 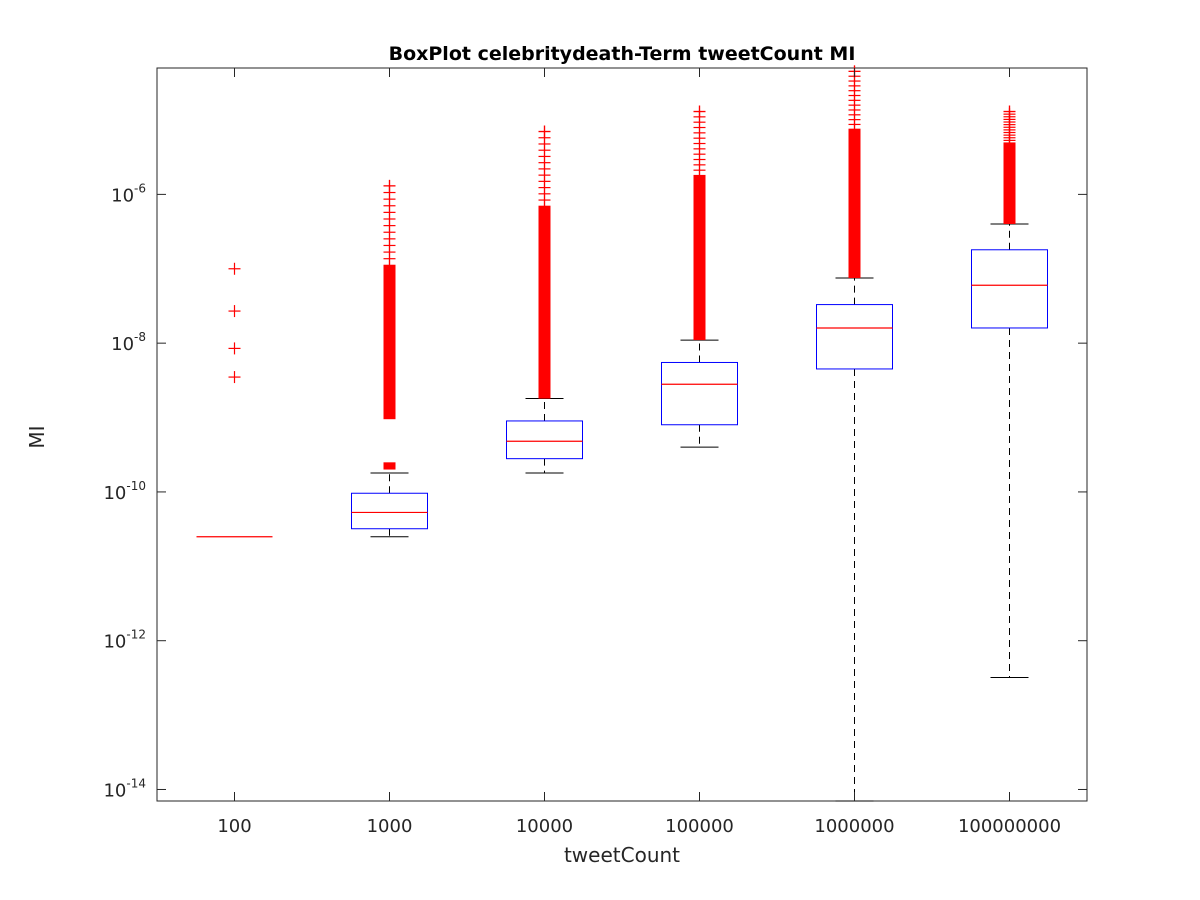 What do you see at coordinates (140, 188) in the screenshot?
I see `y-tick-label-exponent: -6` at bounding box center [140, 188].